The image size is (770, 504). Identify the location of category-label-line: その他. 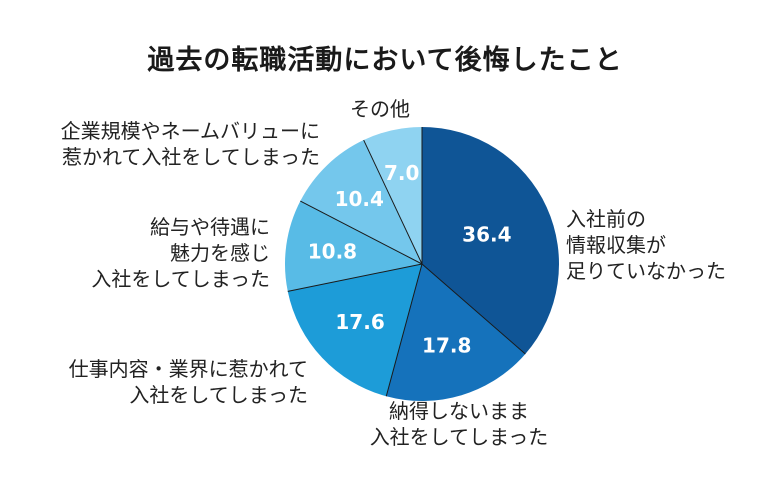
(380, 109).